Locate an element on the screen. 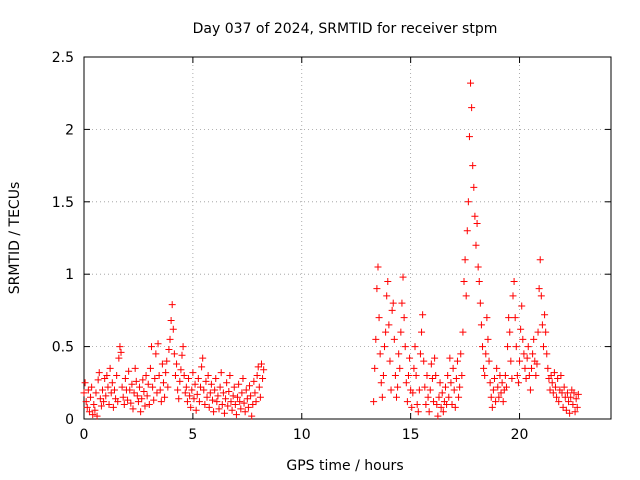 The image size is (640, 480). x-tick-label: 0 is located at coordinates (84, 435).